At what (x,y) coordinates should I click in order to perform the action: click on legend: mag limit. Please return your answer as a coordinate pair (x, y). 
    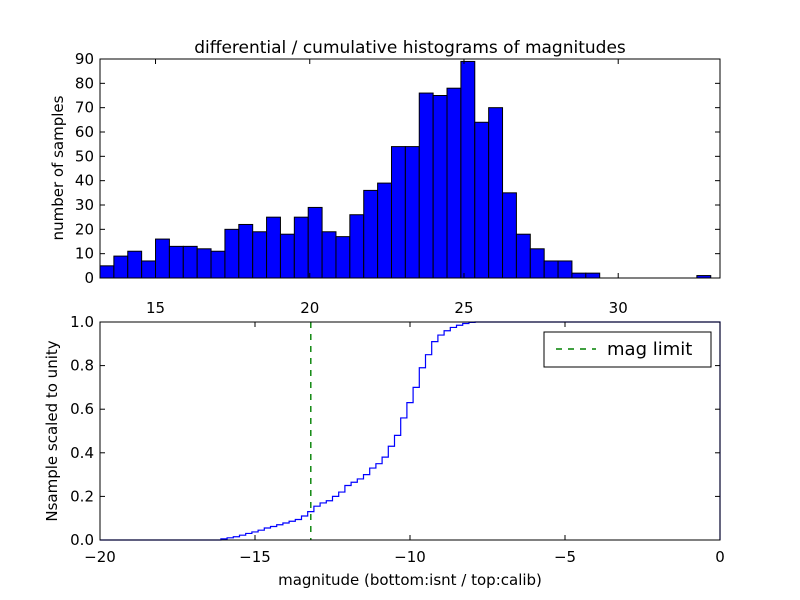
    Looking at the image, I should click on (627, 349).